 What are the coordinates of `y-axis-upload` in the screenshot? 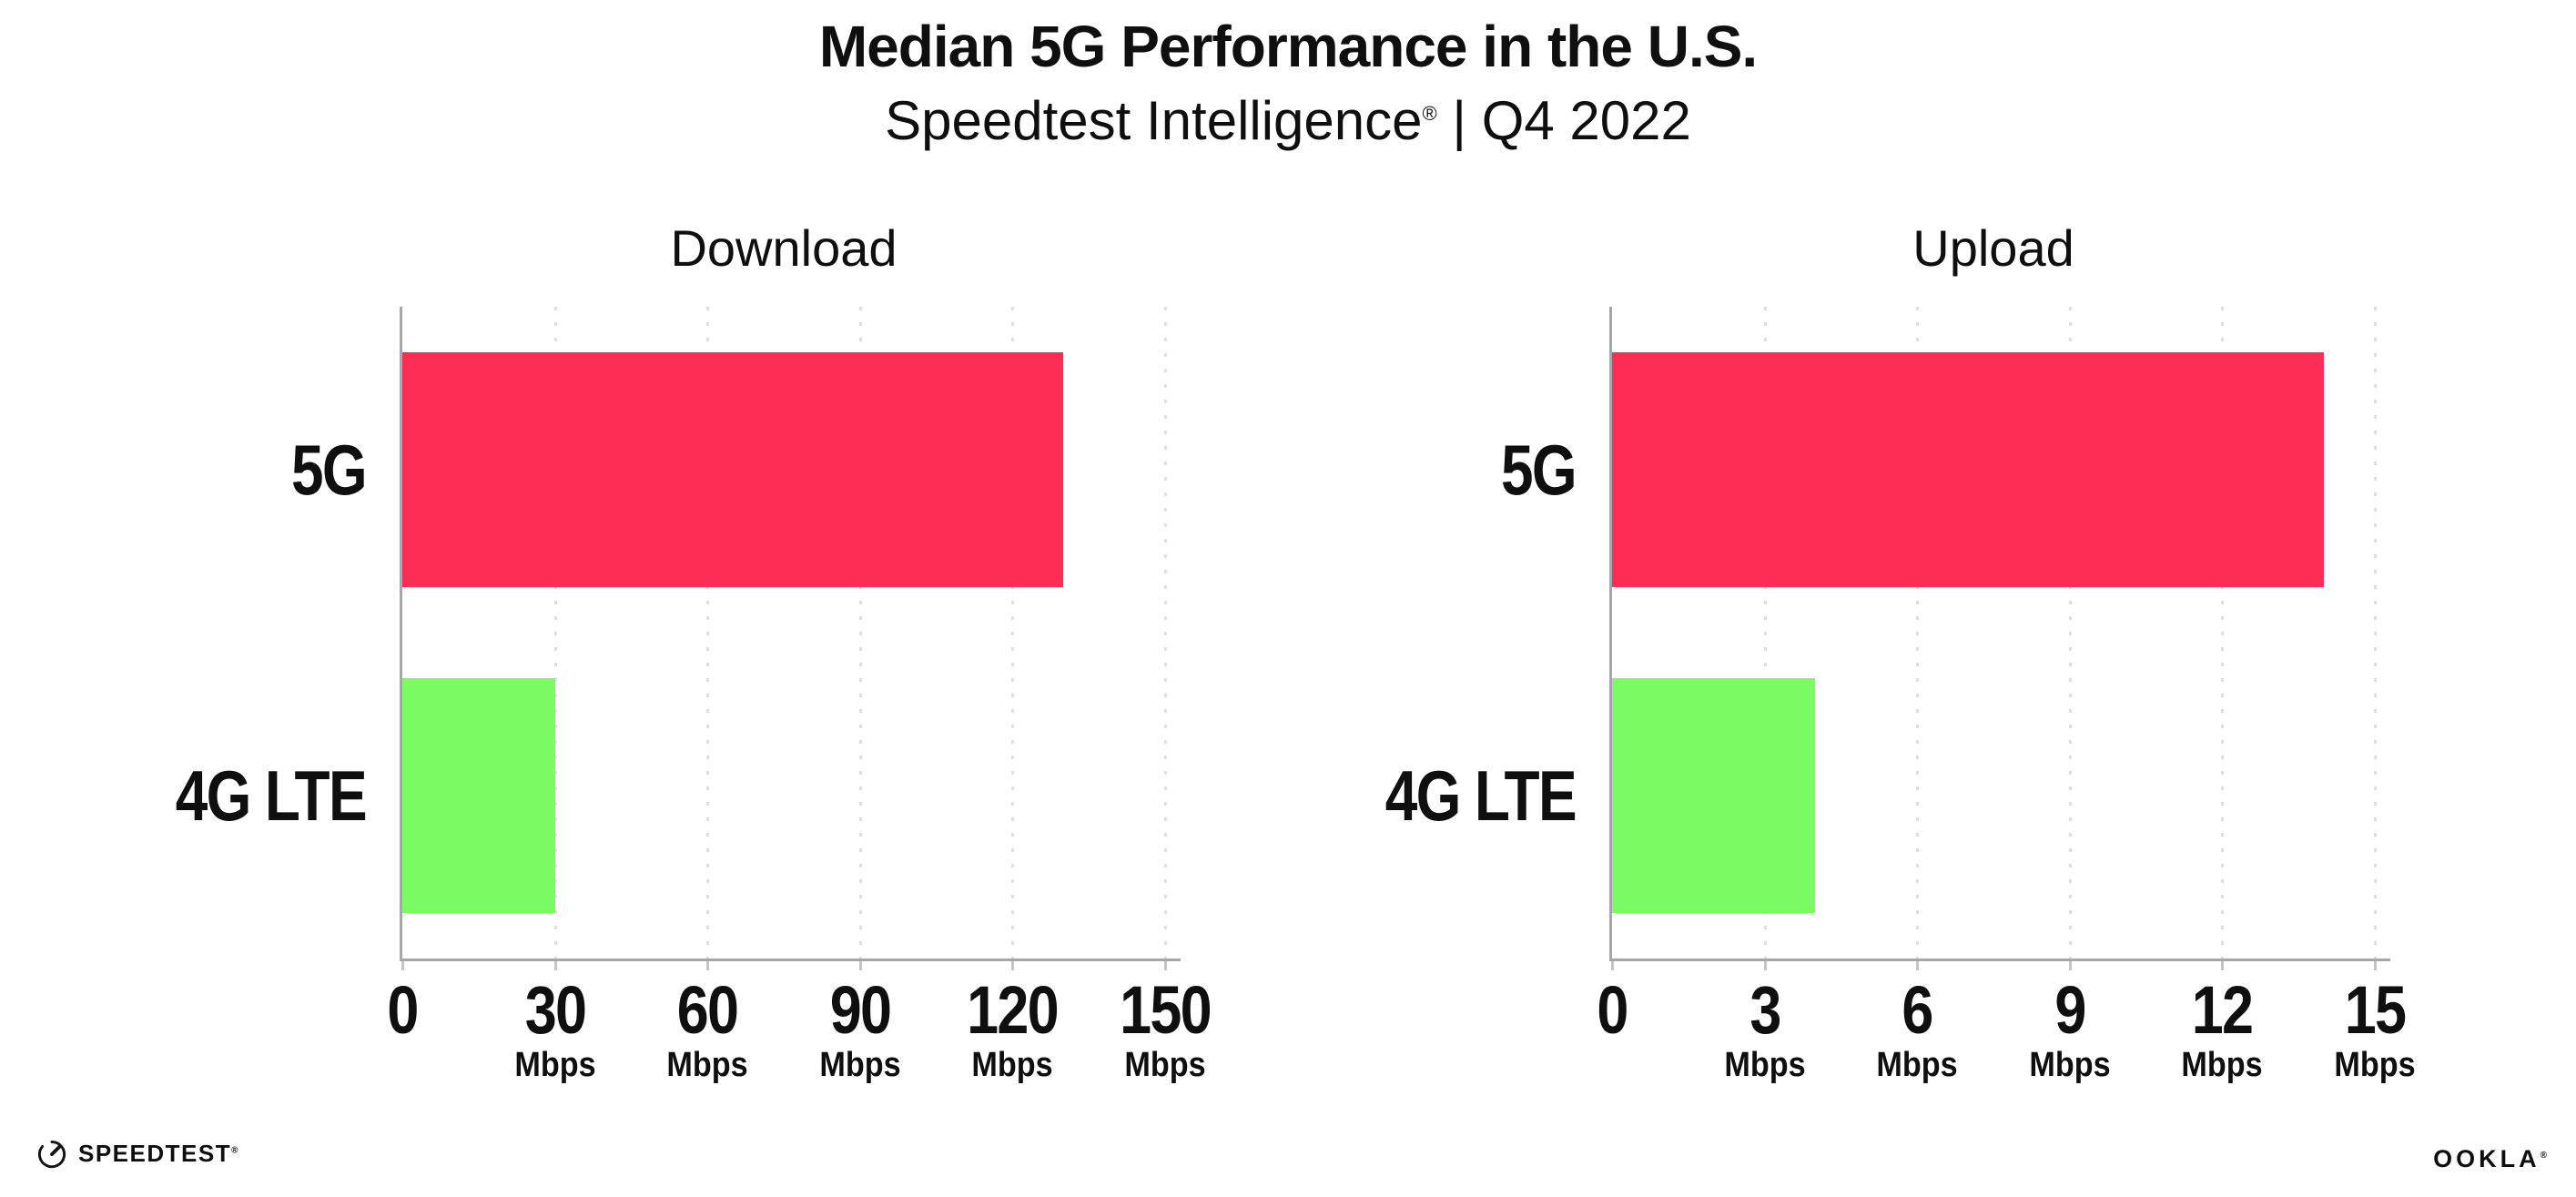 It's located at (1610, 633).